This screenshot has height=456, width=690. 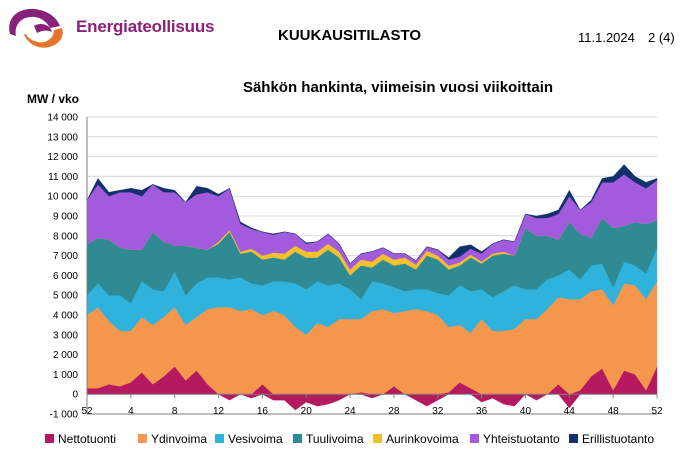 I want to click on legend-item: Aurinkovoima, so click(x=416, y=439).